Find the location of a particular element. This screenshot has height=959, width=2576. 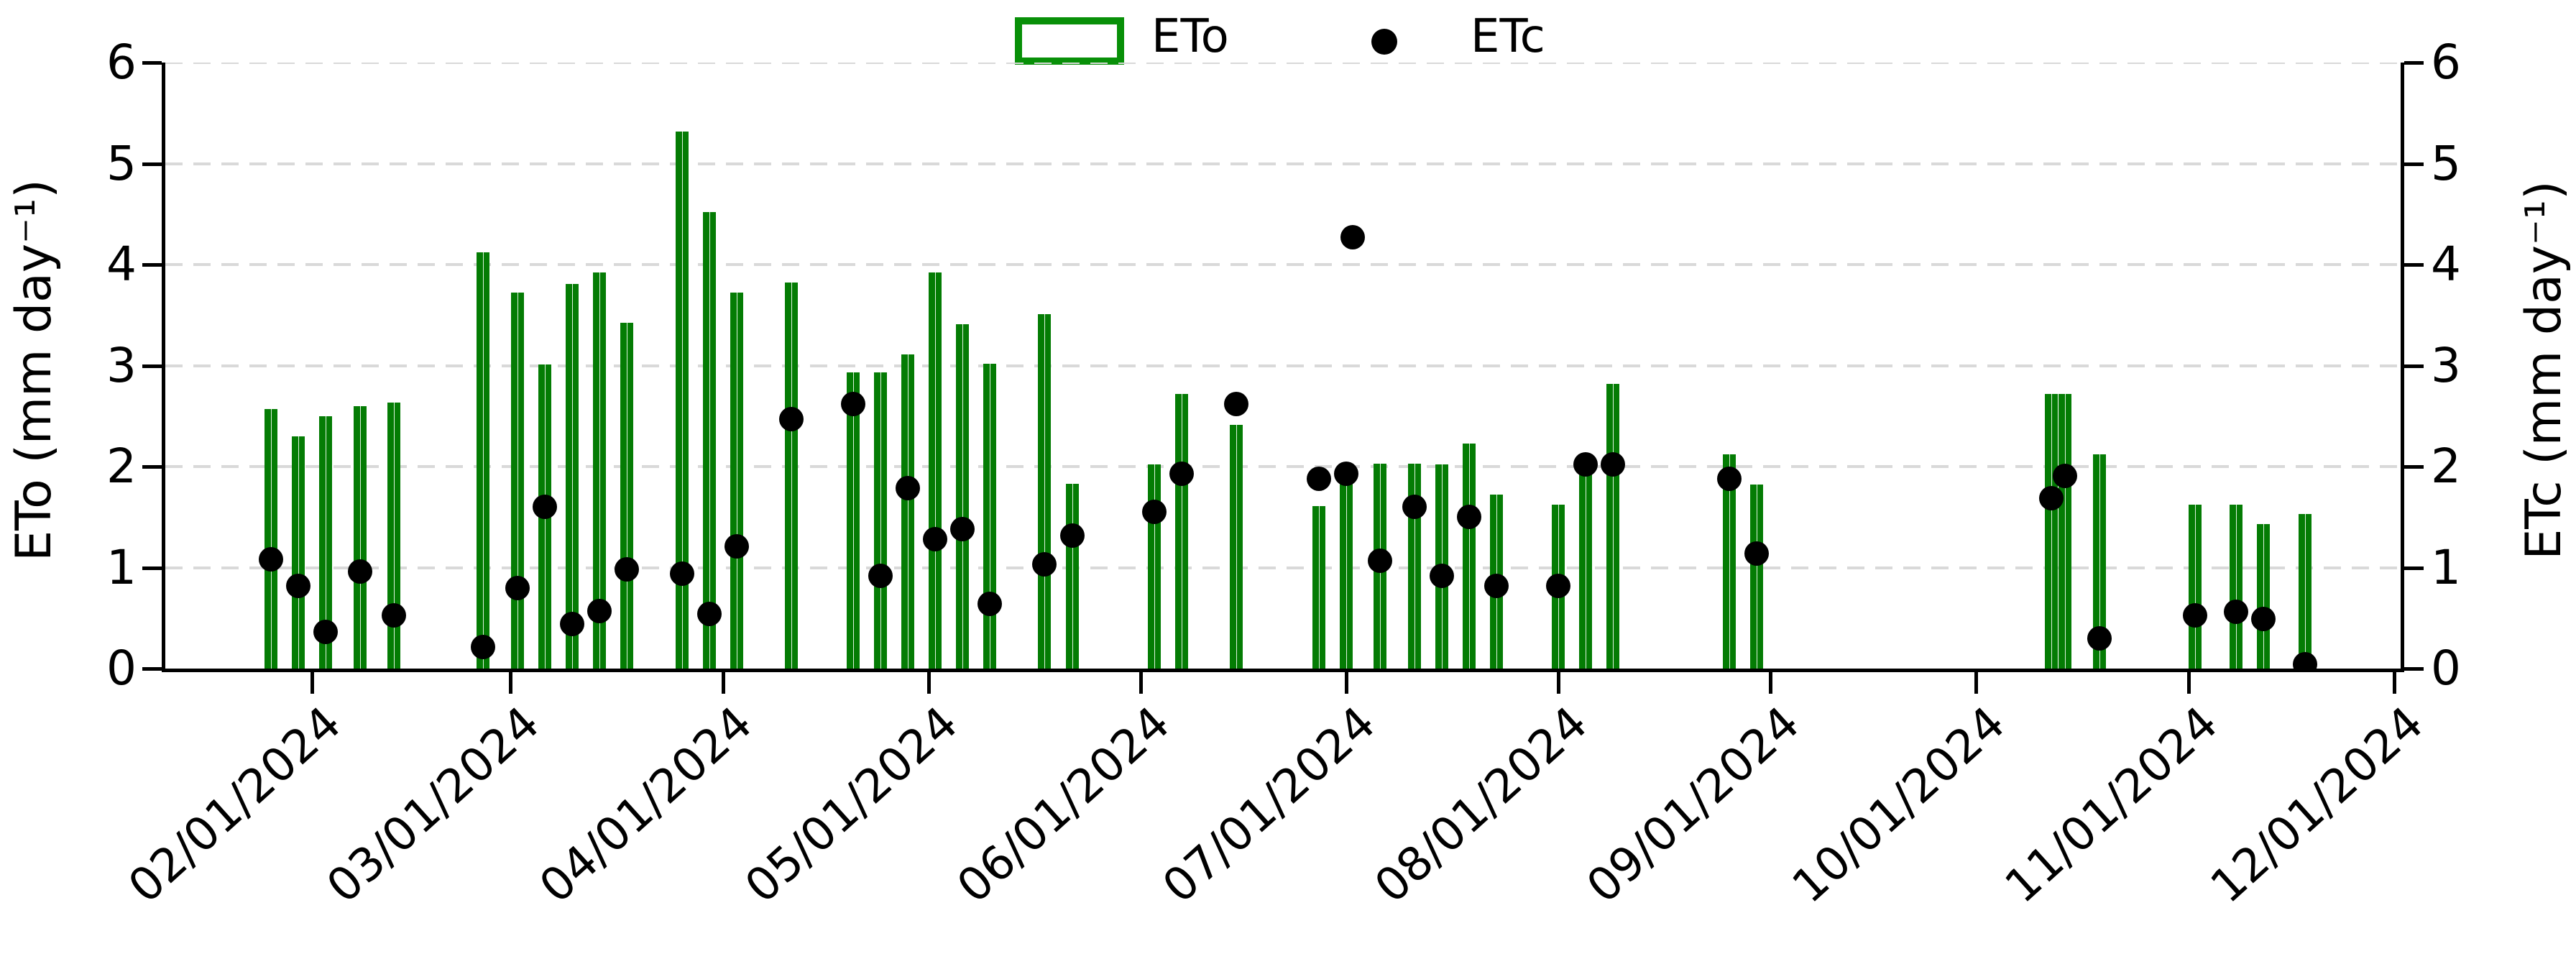

legend-eto-label: ETo is located at coordinates (1190, 36).